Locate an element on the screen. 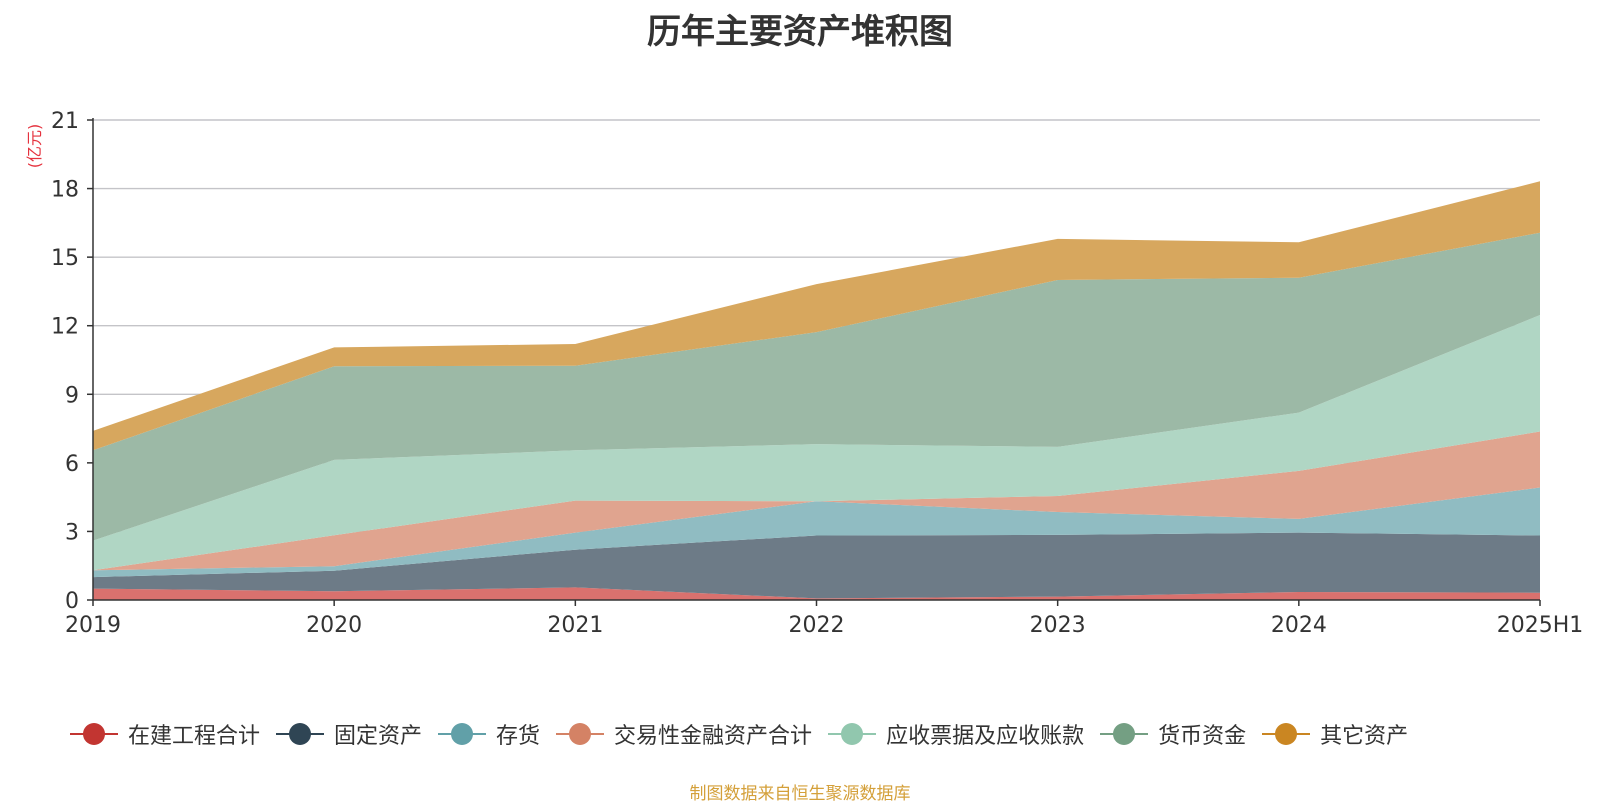  y-tick-label: 6 is located at coordinates (72, 464).